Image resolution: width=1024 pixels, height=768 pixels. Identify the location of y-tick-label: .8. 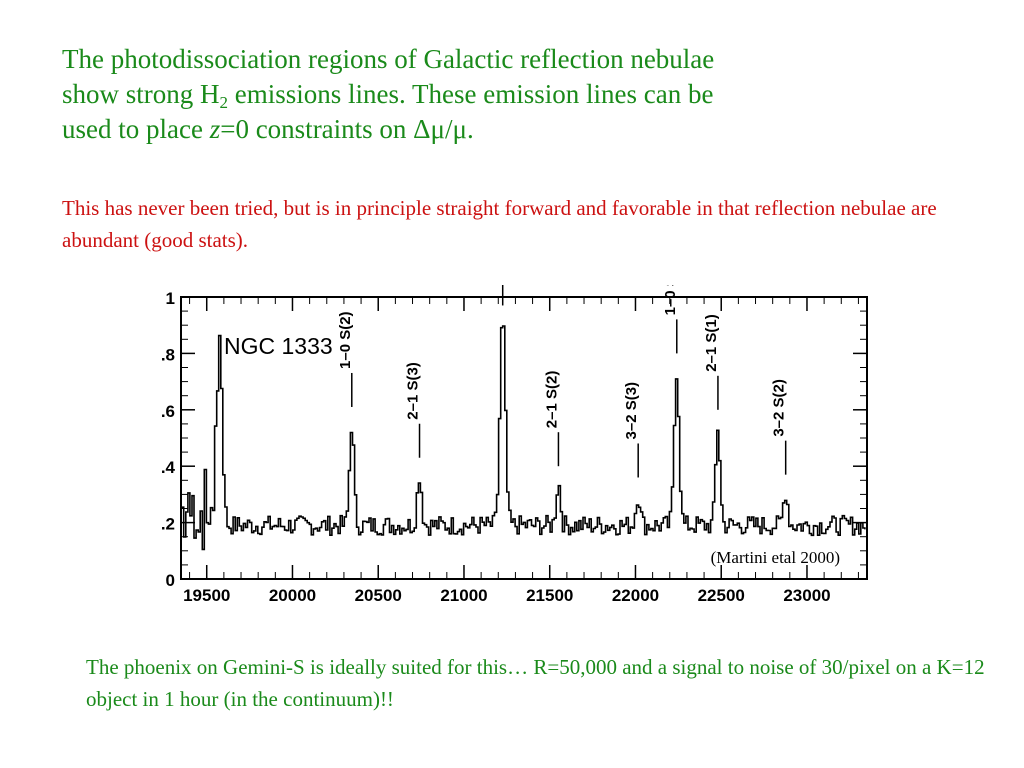
(168, 354).